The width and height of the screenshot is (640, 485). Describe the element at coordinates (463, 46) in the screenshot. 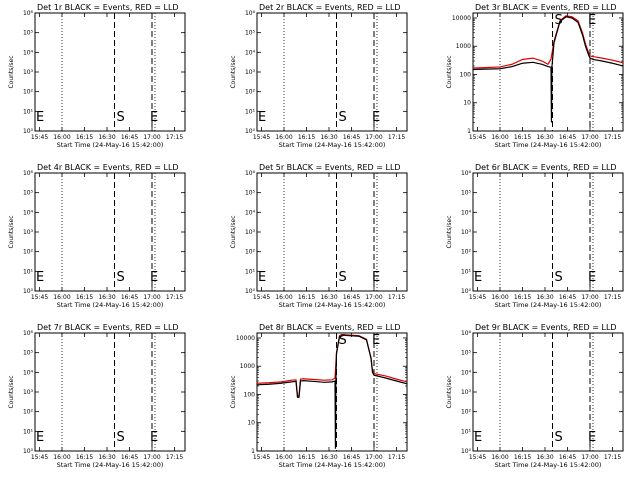

I see `y-tick-label: 1000` at that location.